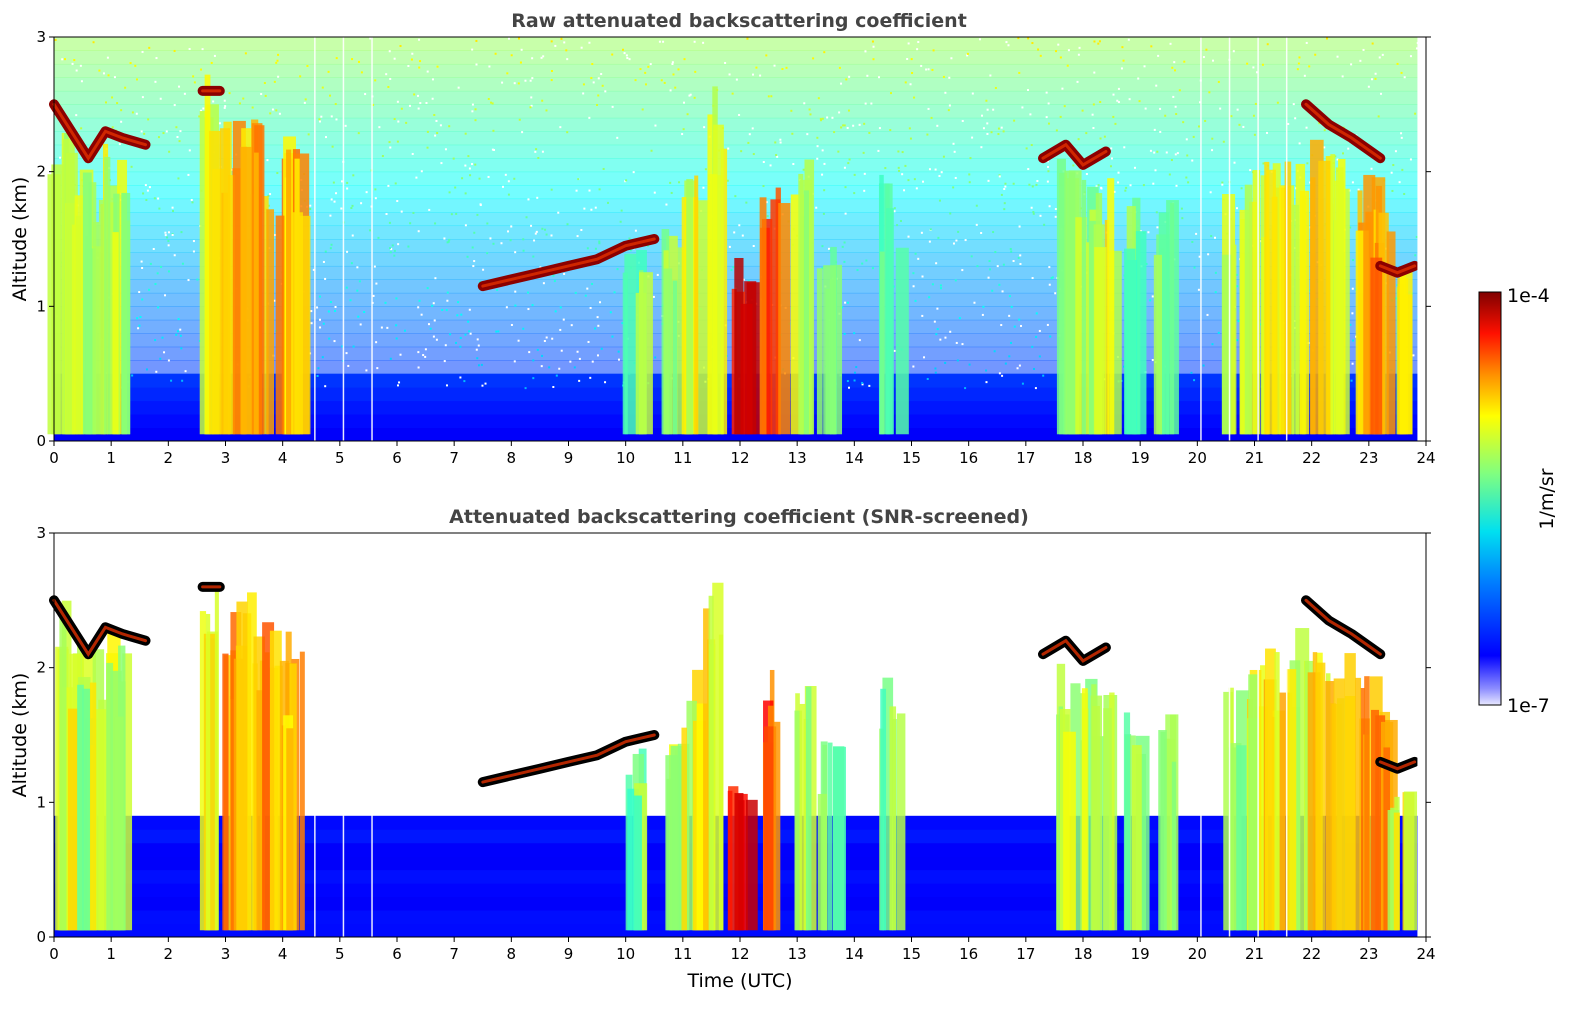 Image resolution: width=1595 pixels, height=1020 pixels. I want to click on x-tick-label: 22, so click(1311, 458).